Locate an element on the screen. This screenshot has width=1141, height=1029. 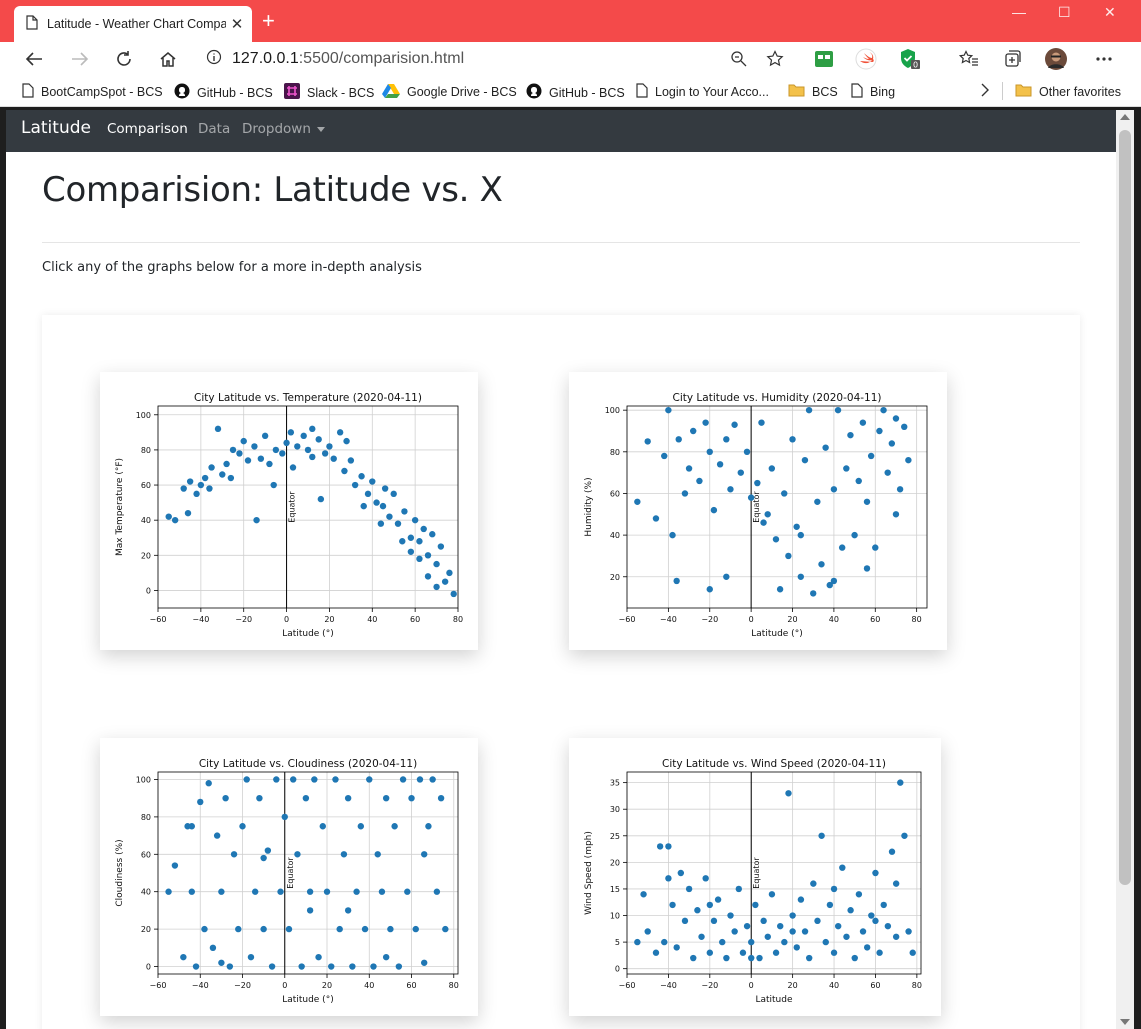
forward-icon is located at coordinates (80, 59).